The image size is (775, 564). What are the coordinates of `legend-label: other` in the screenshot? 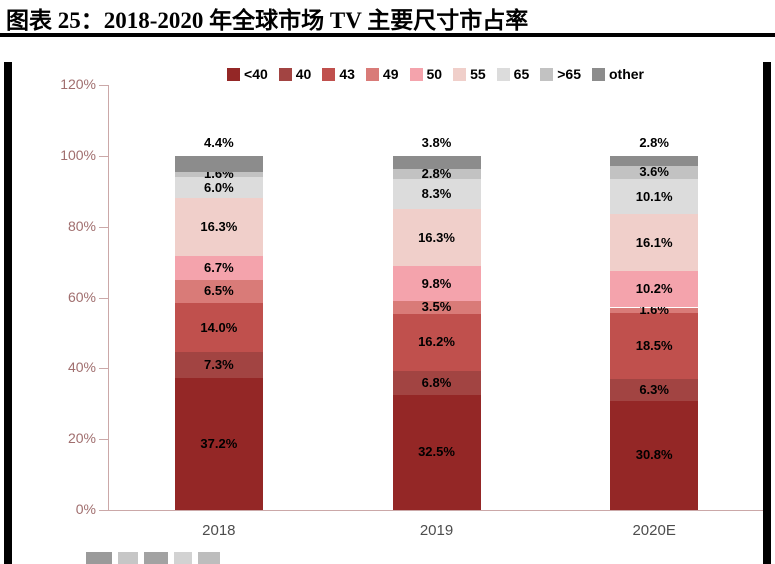 It's located at (626, 74).